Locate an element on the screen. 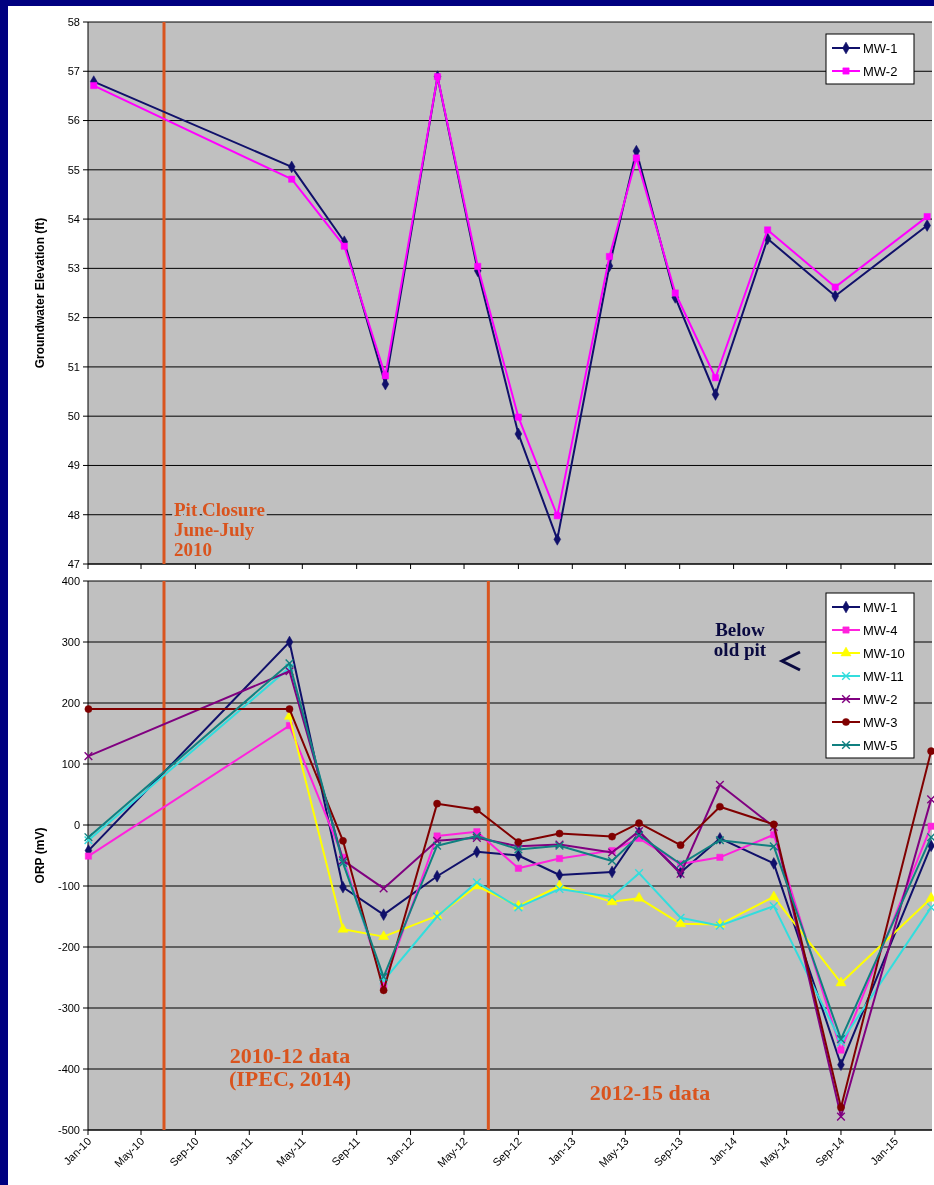  annotation: 2010-12 data (IPEC, 2014) is located at coordinates (290, 1067).